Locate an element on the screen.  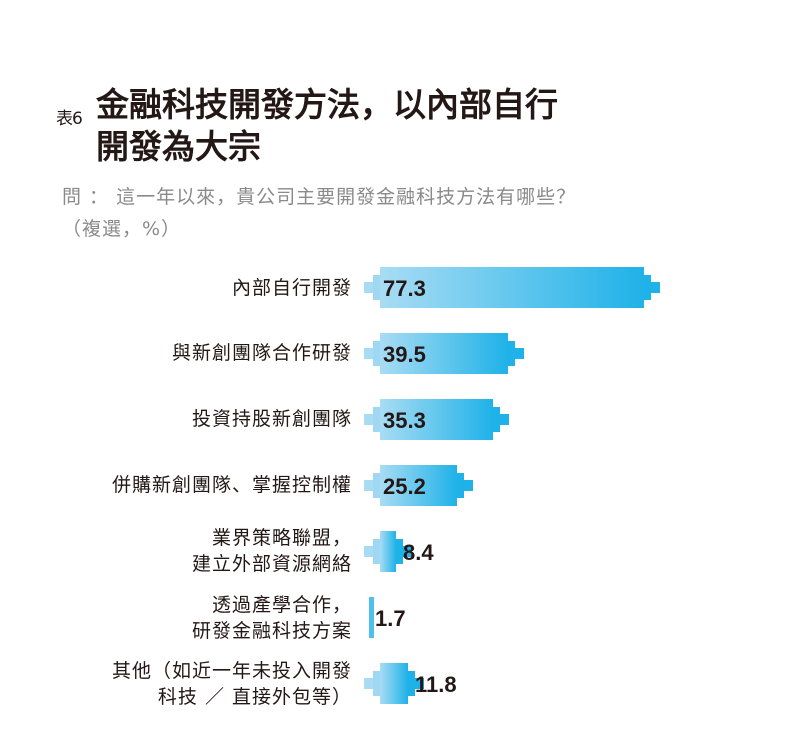
category-label: 業界策略聯盟， 建立外部資源網絡 is located at coordinates (271, 551).